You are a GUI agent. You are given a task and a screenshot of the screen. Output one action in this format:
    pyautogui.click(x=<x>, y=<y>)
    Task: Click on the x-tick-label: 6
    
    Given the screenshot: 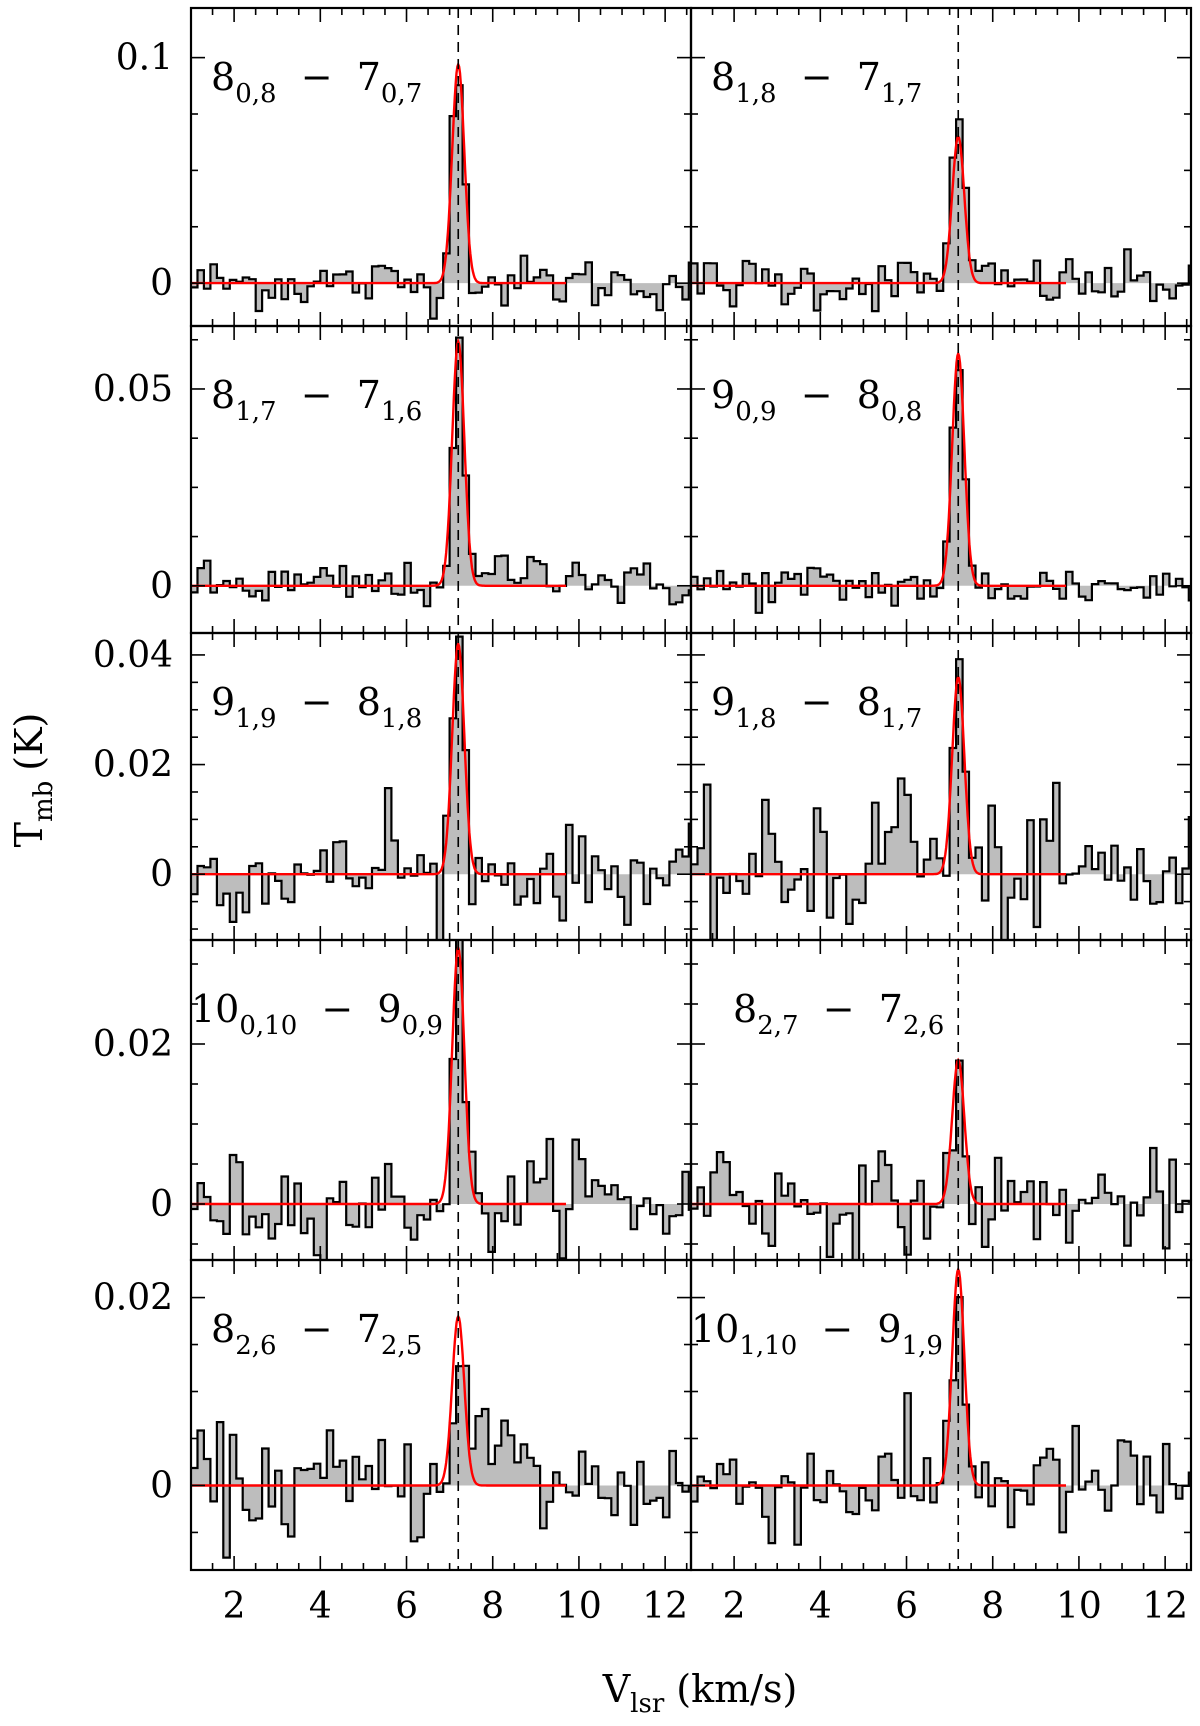 What is the action you would take?
    pyautogui.click(x=406, y=1606)
    